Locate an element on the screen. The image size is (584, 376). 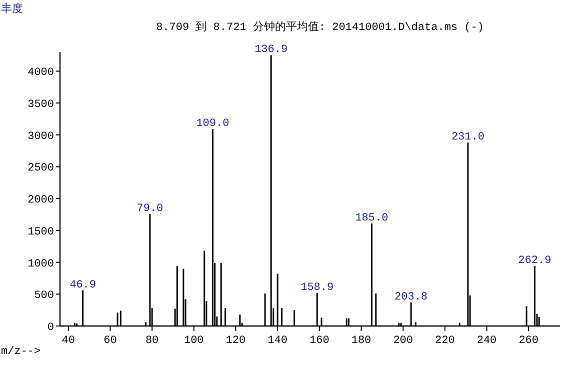
x-tick-label: 60 is located at coordinates (110, 341).